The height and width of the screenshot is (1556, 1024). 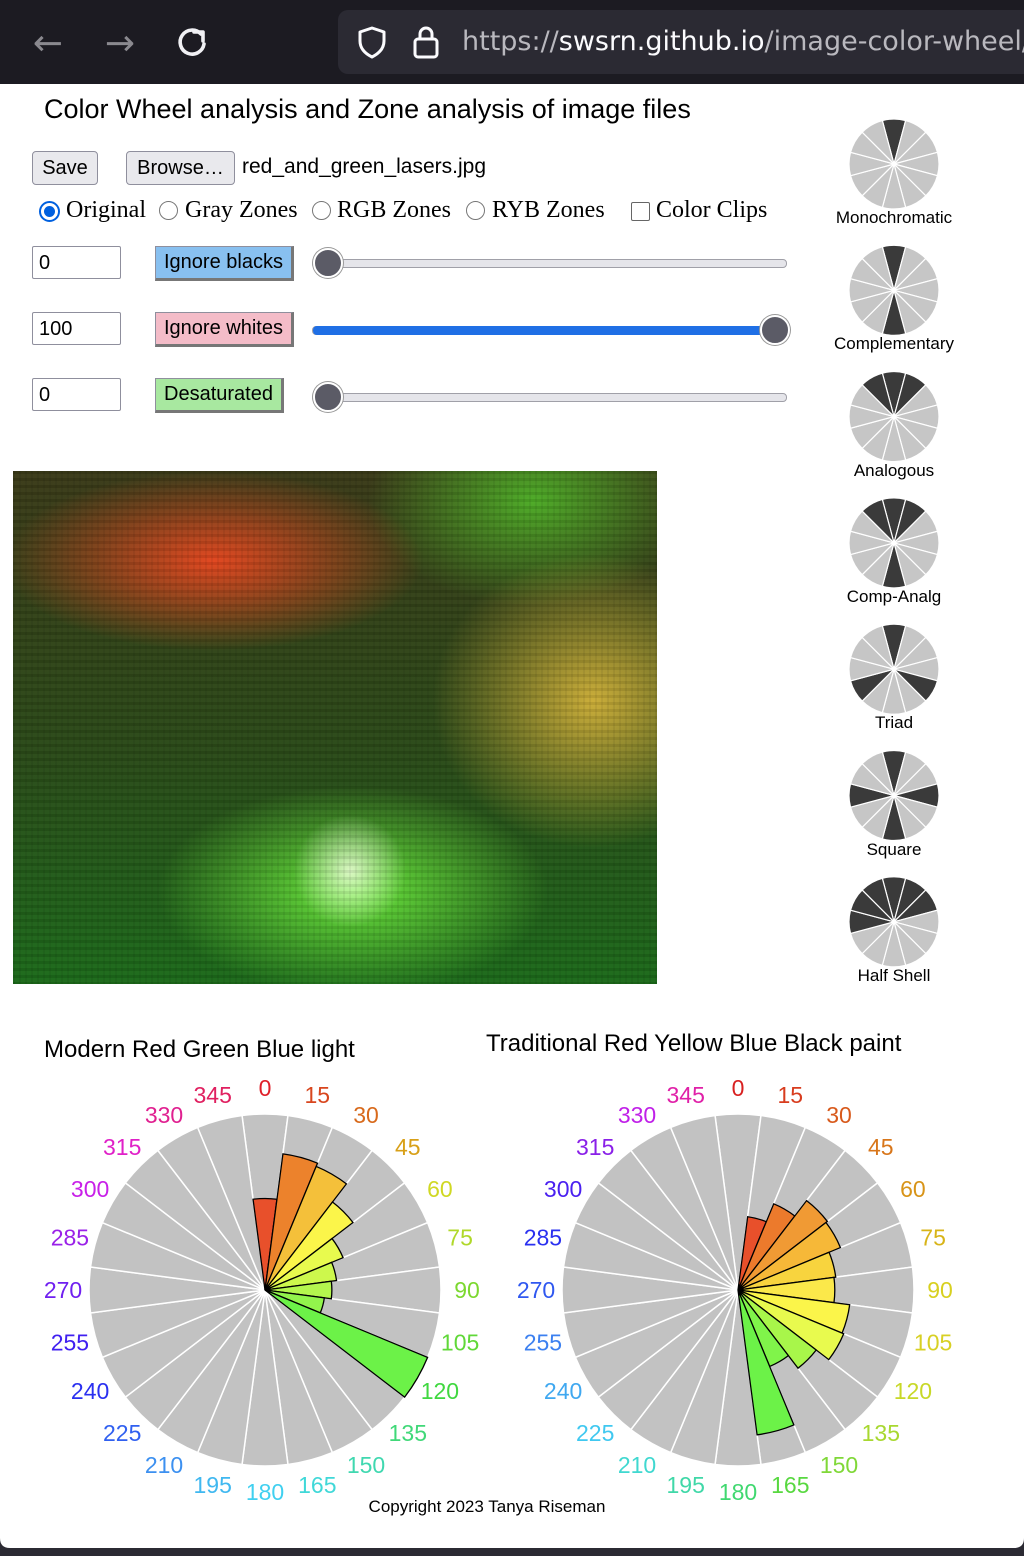 What do you see at coordinates (76, 328) in the screenshot?
I see `ignore-whites-input: 100` at bounding box center [76, 328].